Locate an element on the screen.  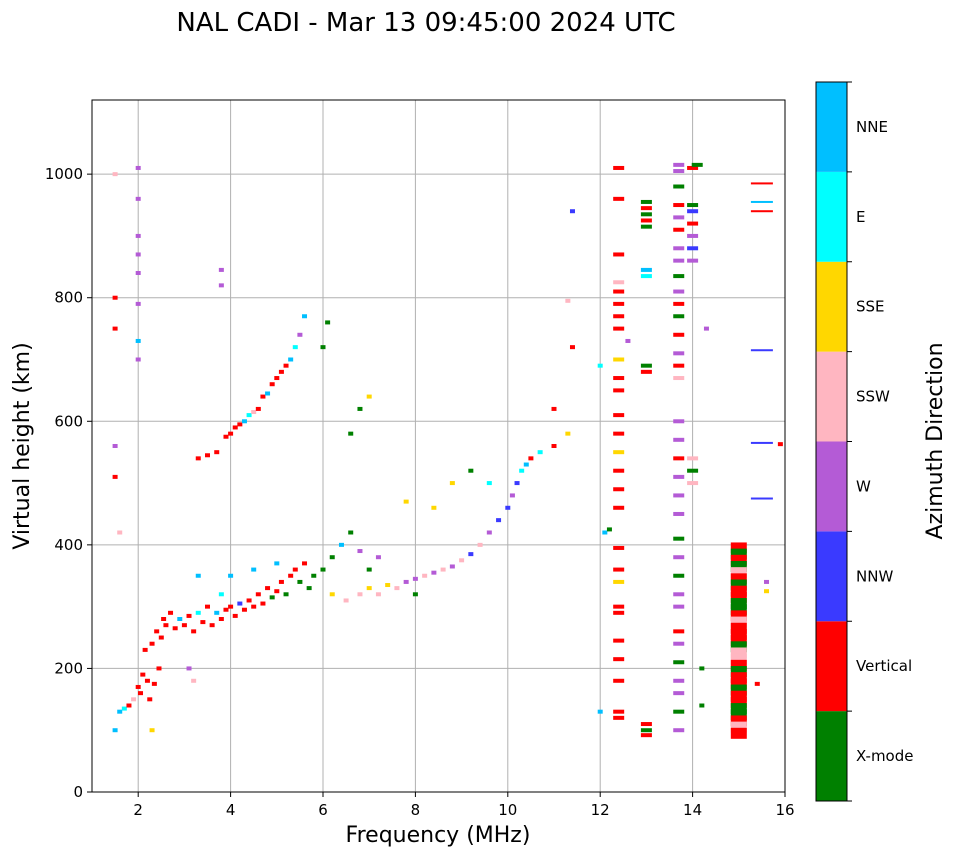
x-tick-label: 4 is located at coordinates (231, 810).